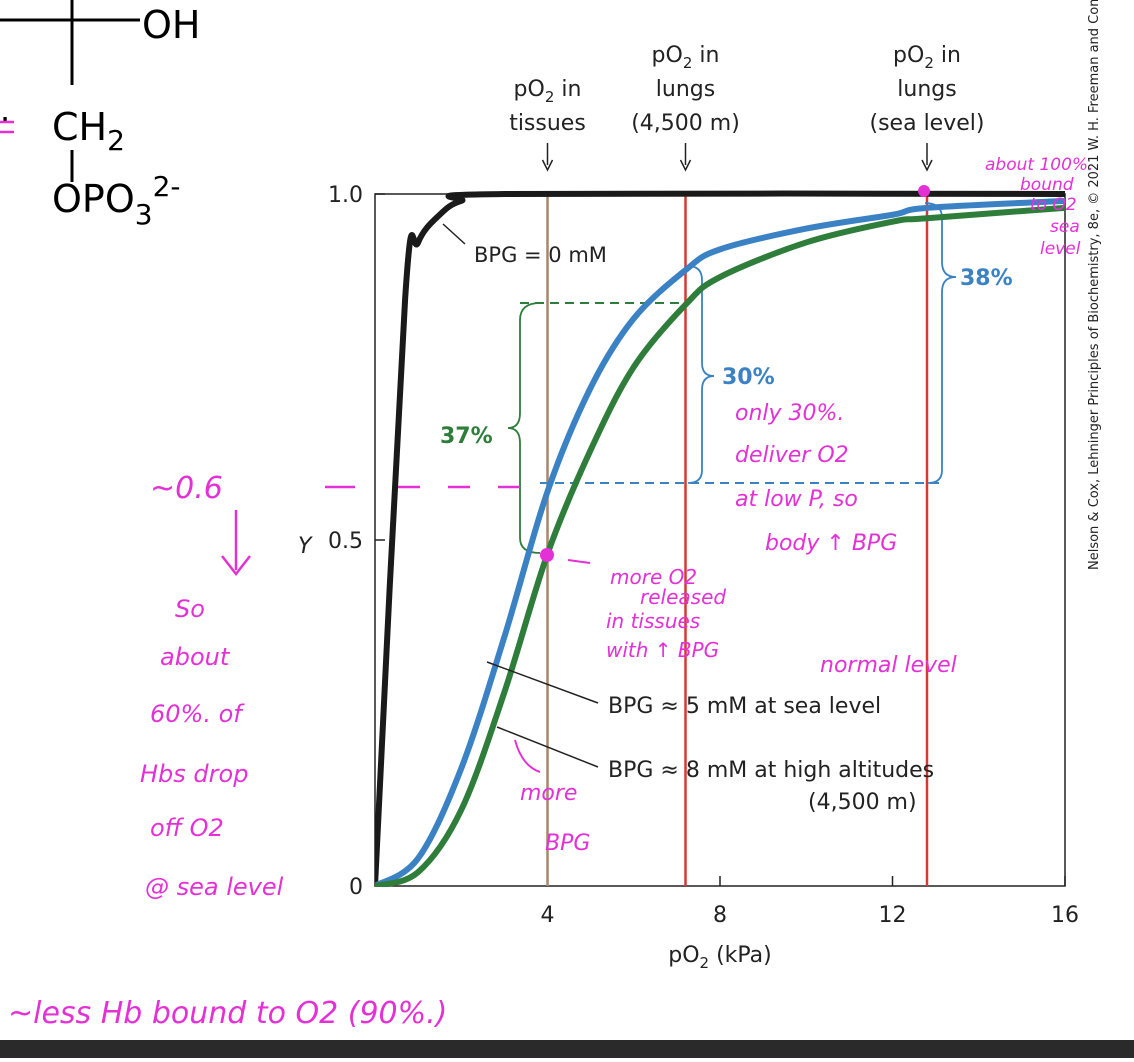  What do you see at coordinates (236, 543) in the screenshot?
I see `hand-down-arrow` at bounding box center [236, 543].